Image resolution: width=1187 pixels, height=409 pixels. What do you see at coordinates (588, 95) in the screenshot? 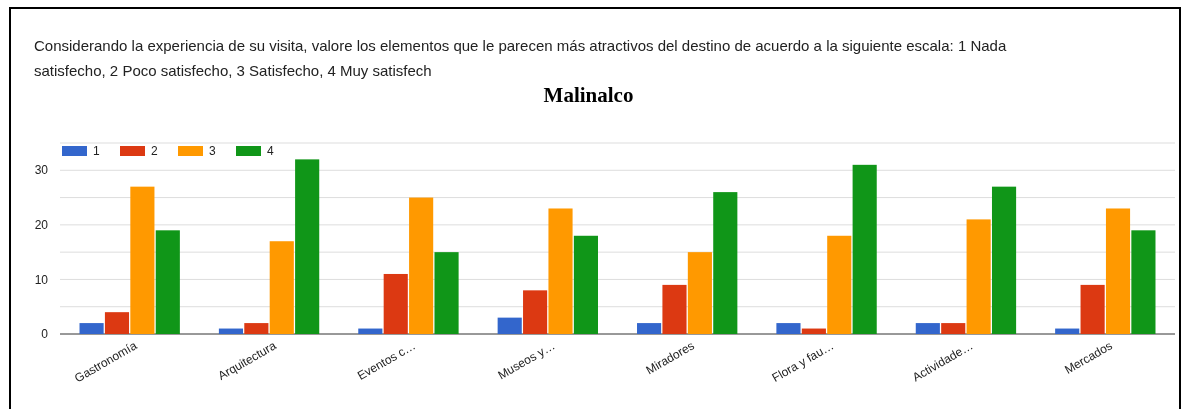
I see `chart-title: Malinalco` at bounding box center [588, 95].